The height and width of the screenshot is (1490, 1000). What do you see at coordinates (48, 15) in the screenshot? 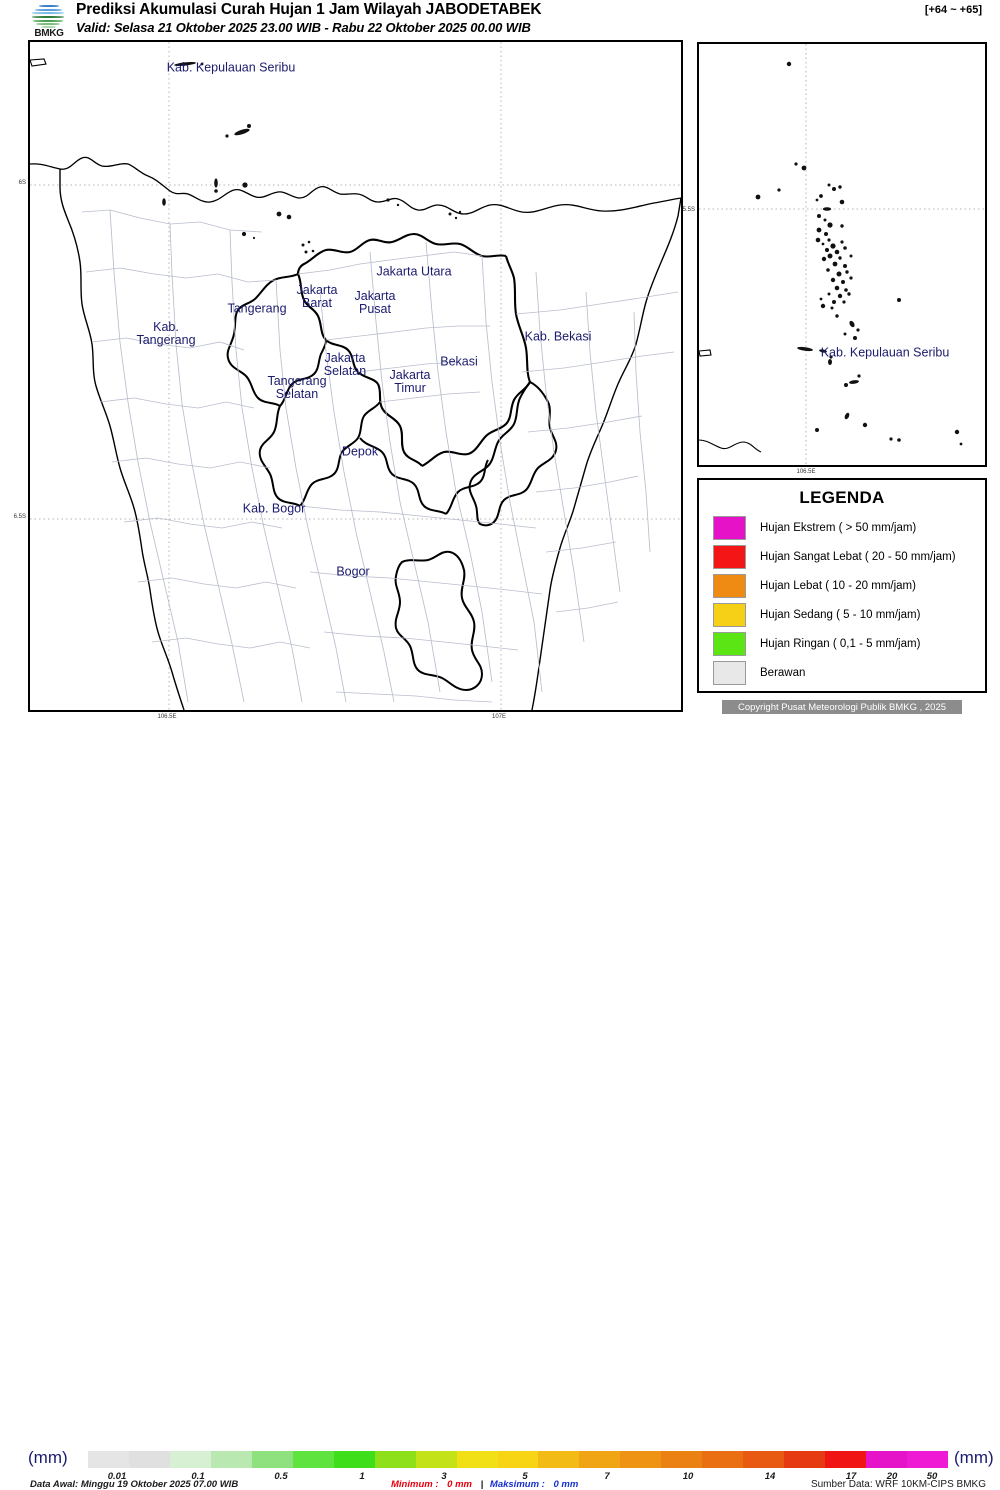
I see `bmkg-logo-mark` at bounding box center [48, 15].